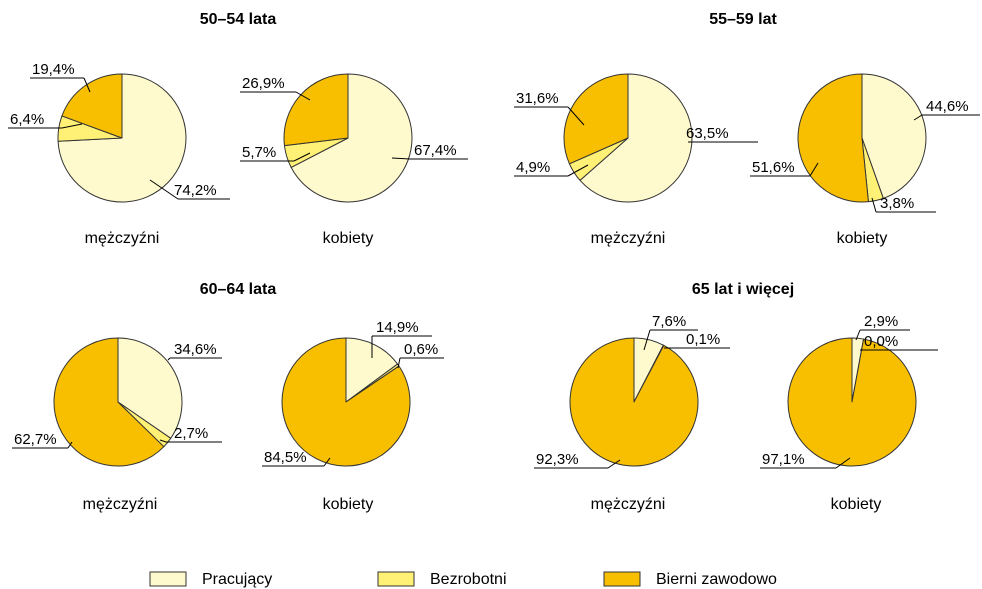 The height and width of the screenshot is (589, 982). What do you see at coordinates (773, 167) in the screenshot?
I see `data-label: 51,6%` at bounding box center [773, 167].